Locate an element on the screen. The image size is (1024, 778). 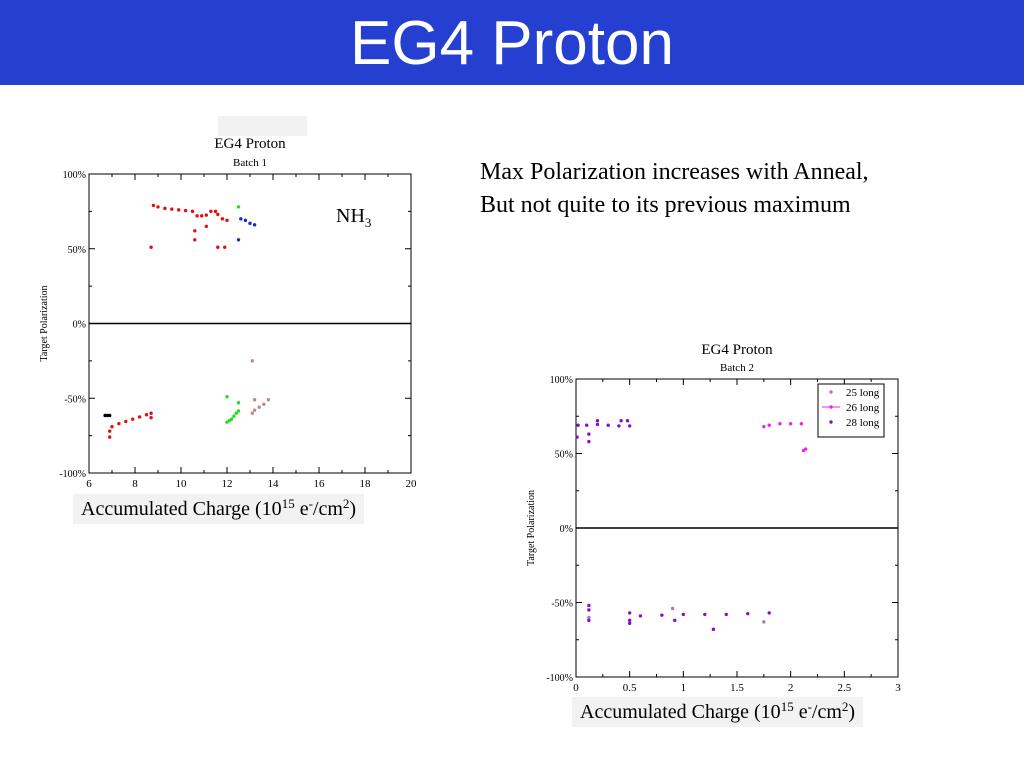
x-tick-label: 0 is located at coordinates (576, 688).